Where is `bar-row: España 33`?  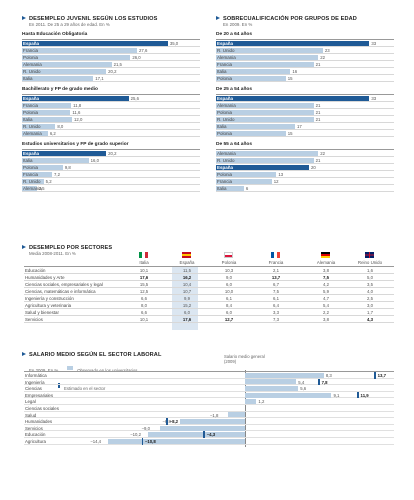 bar-row: España 33 is located at coordinates (305, 43).